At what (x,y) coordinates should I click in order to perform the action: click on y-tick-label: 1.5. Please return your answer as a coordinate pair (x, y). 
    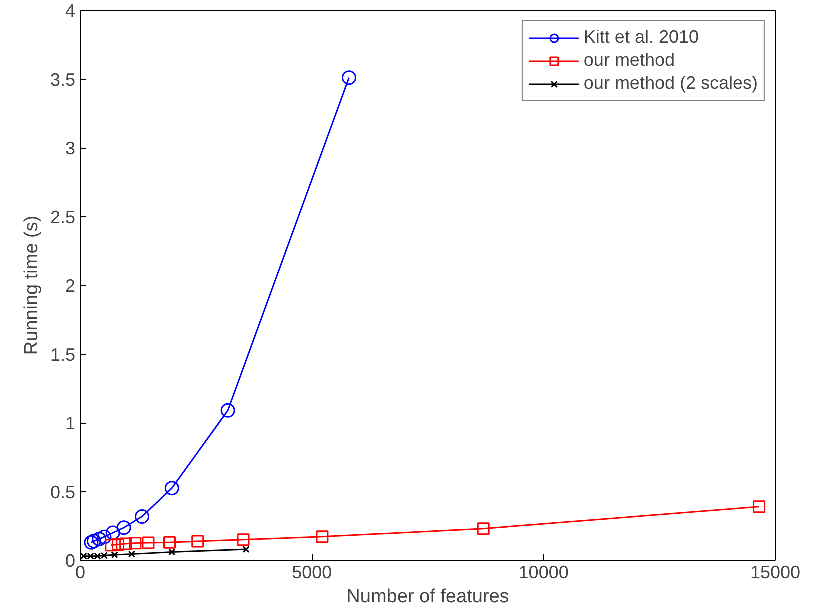
    Looking at the image, I should click on (63, 354).